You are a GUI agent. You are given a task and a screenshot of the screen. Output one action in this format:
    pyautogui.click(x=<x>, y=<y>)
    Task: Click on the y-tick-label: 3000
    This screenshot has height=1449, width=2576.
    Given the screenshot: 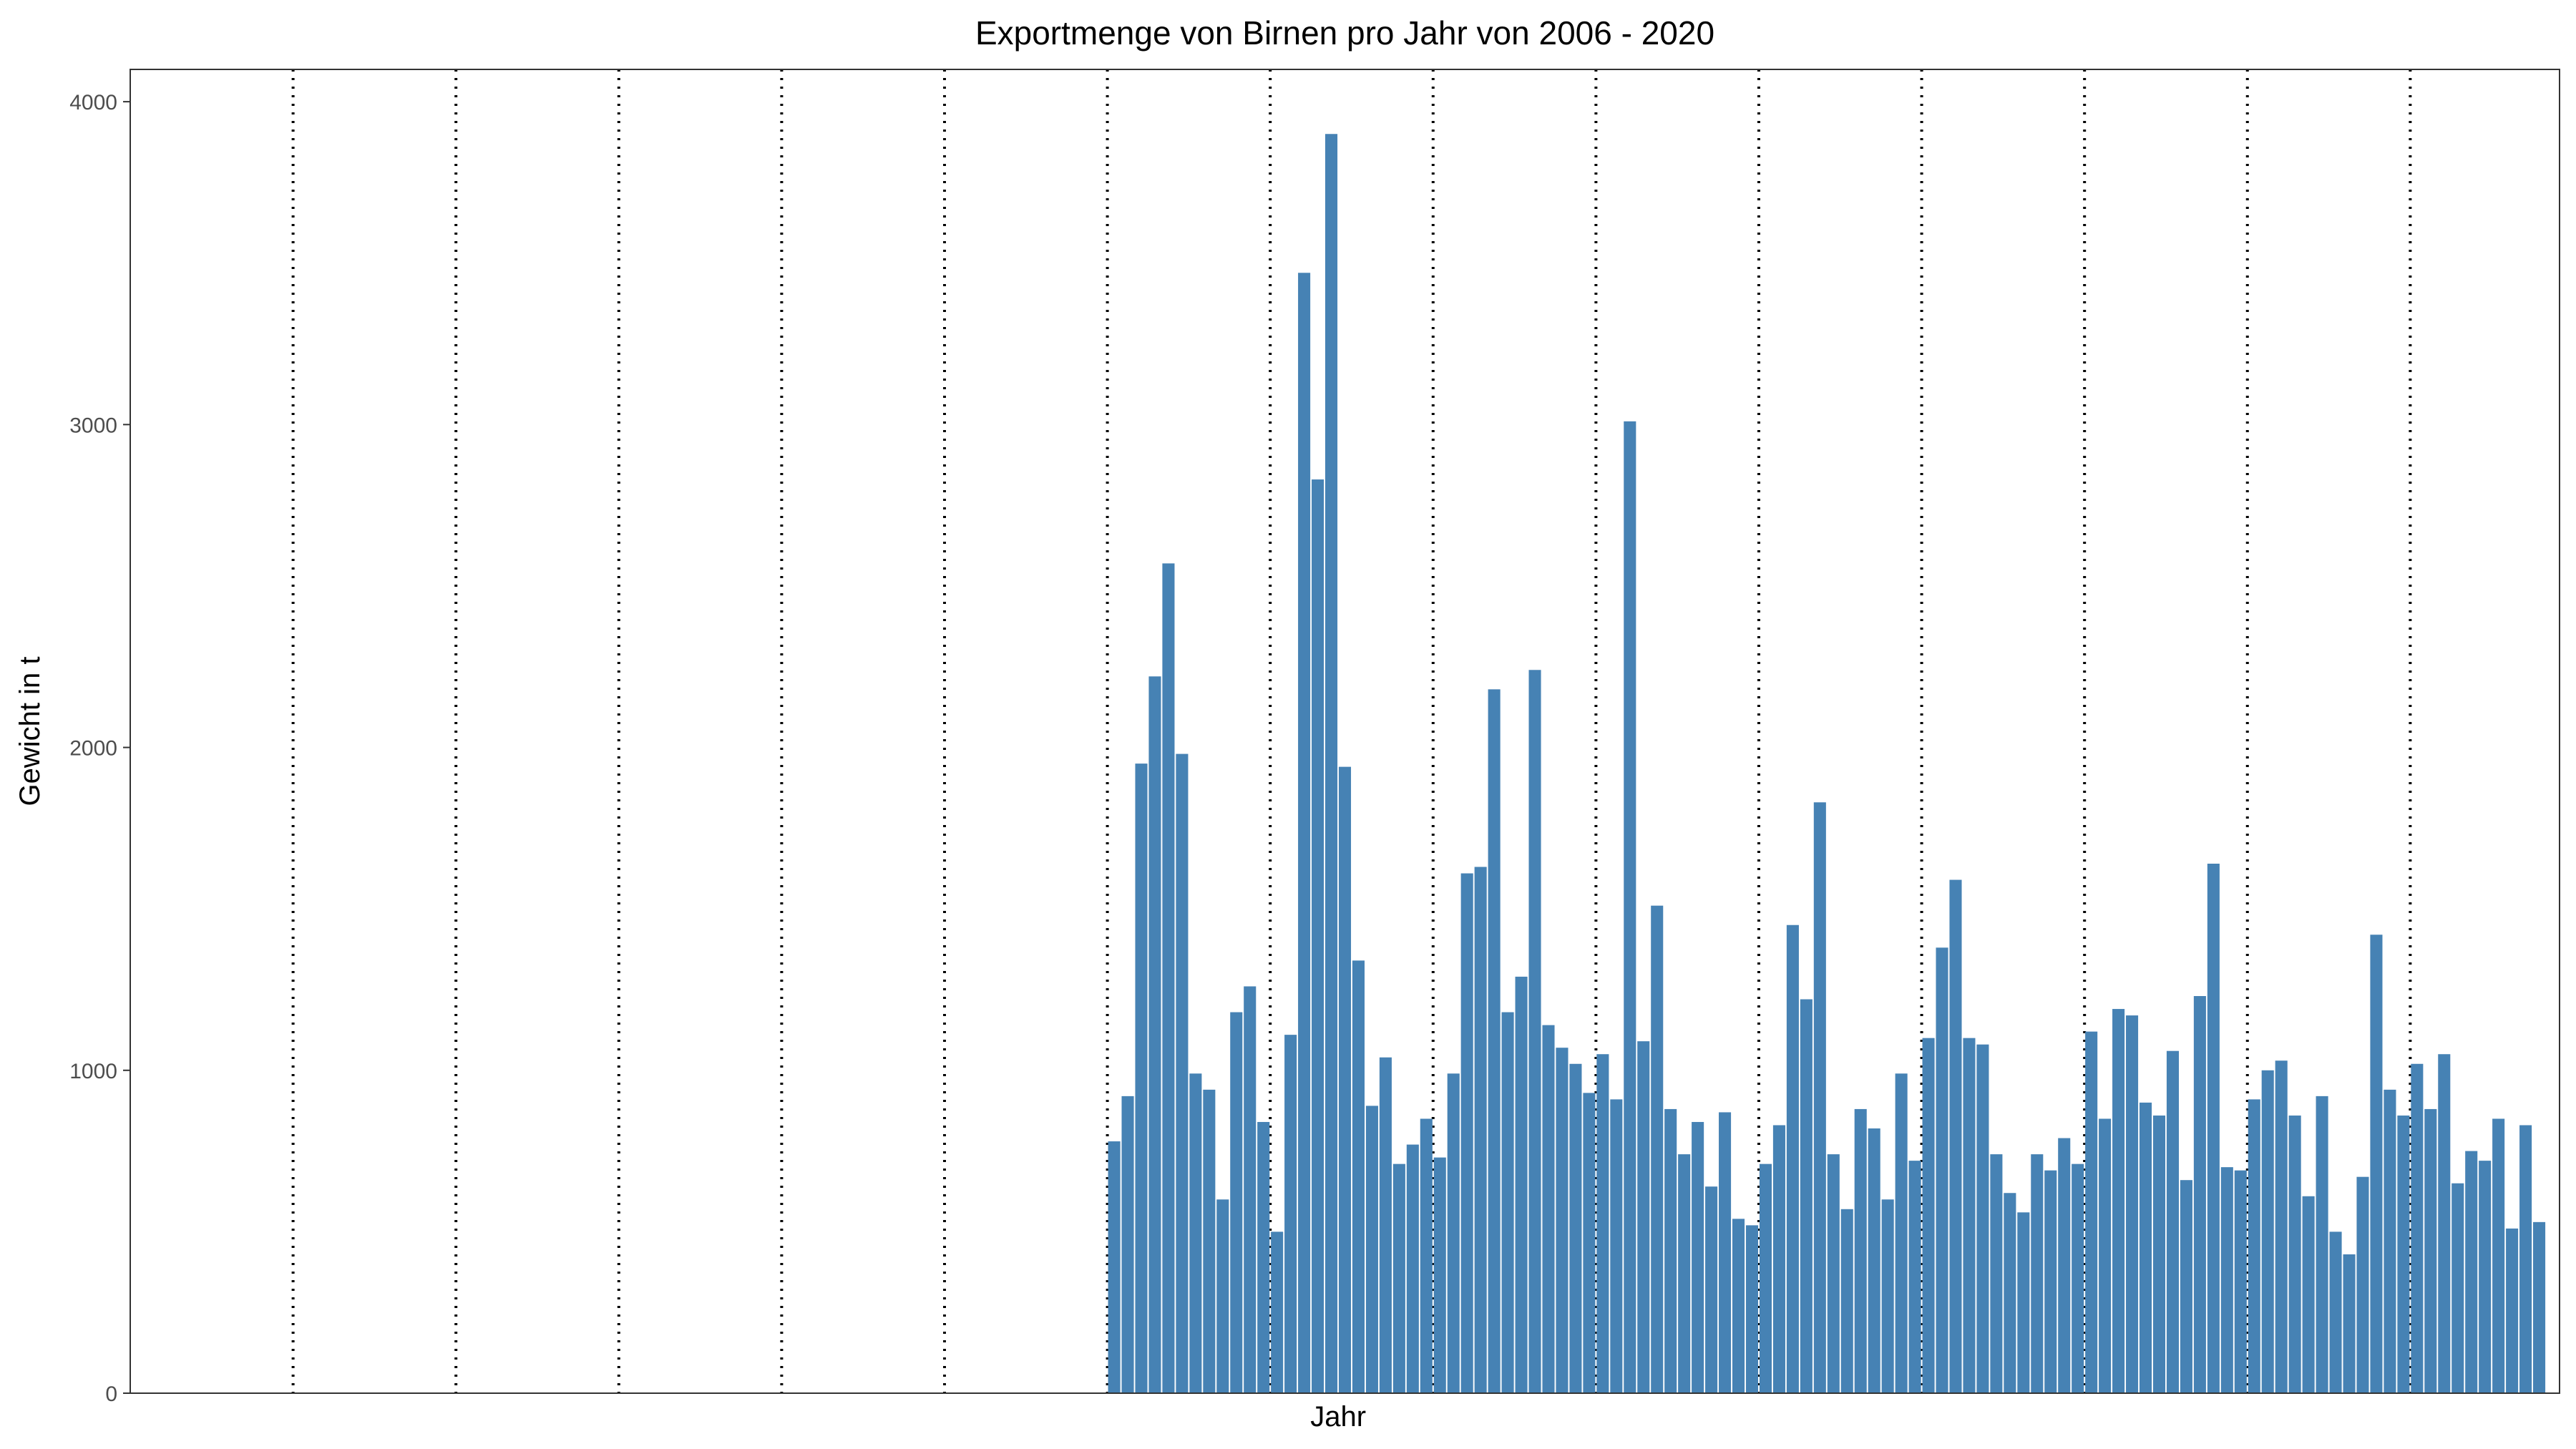 What is the action you would take?
    pyautogui.click(x=93, y=425)
    